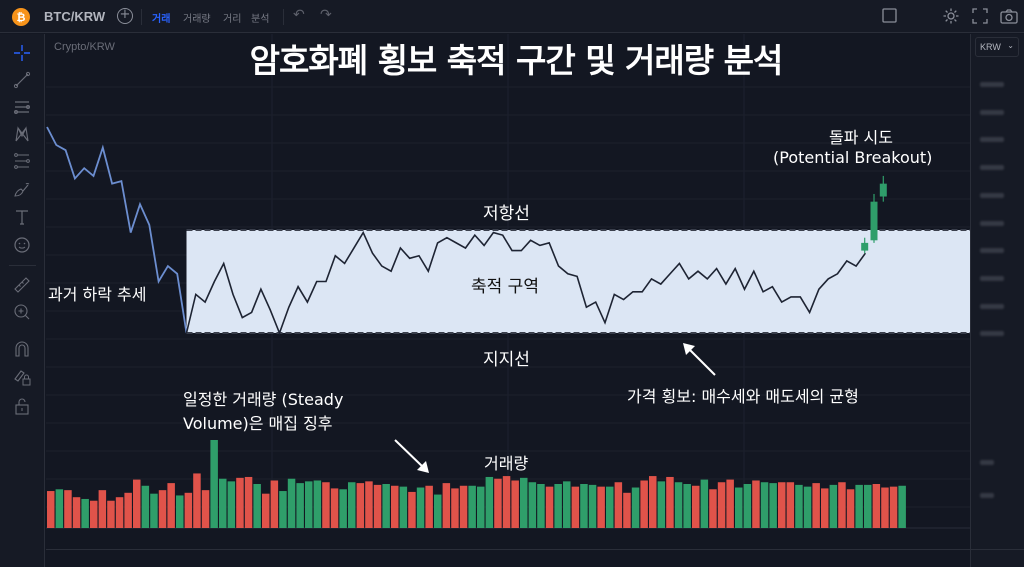 The height and width of the screenshot is (567, 1024). What do you see at coordinates (22, 377) in the screenshot?
I see `lock-drawing-icon` at bounding box center [22, 377].